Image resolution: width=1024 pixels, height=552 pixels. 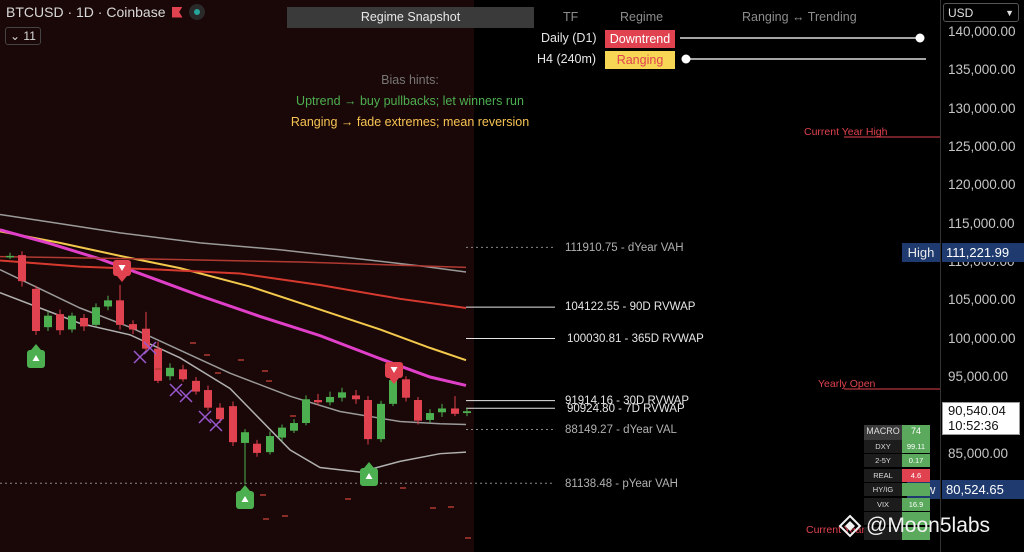 I want to click on hint-ranging: Ranging → fade extremes; mean reversion, so click(x=410, y=122).